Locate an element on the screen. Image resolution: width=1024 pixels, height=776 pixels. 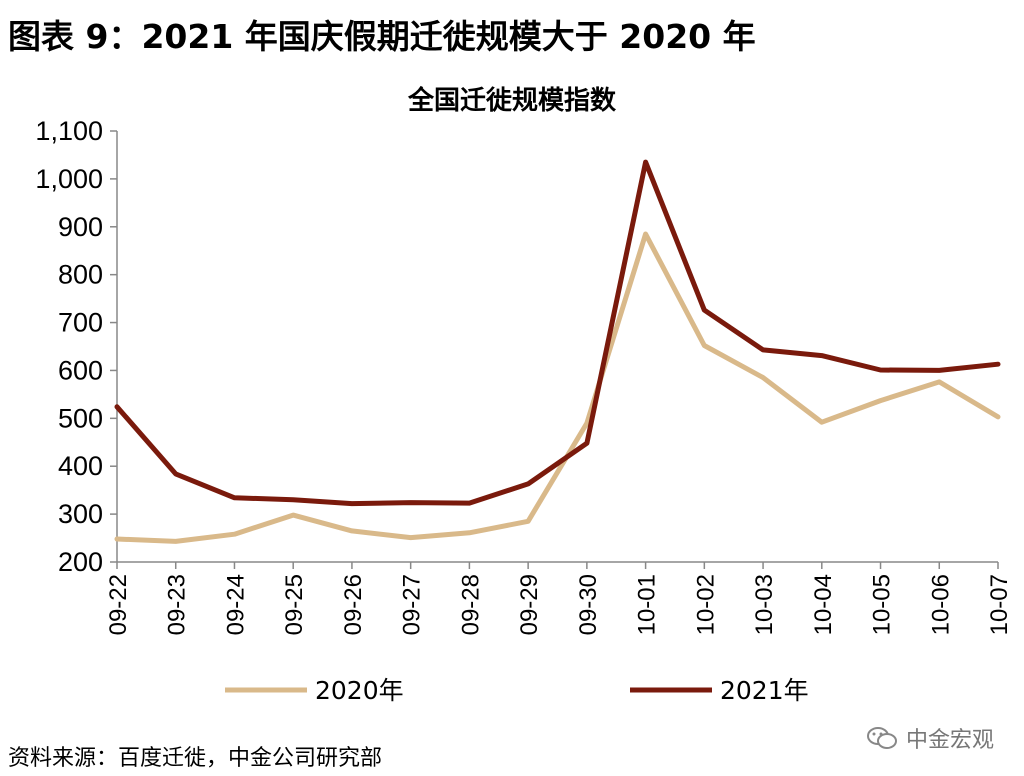
y-tick-label: 400 is located at coordinates (80, 466).